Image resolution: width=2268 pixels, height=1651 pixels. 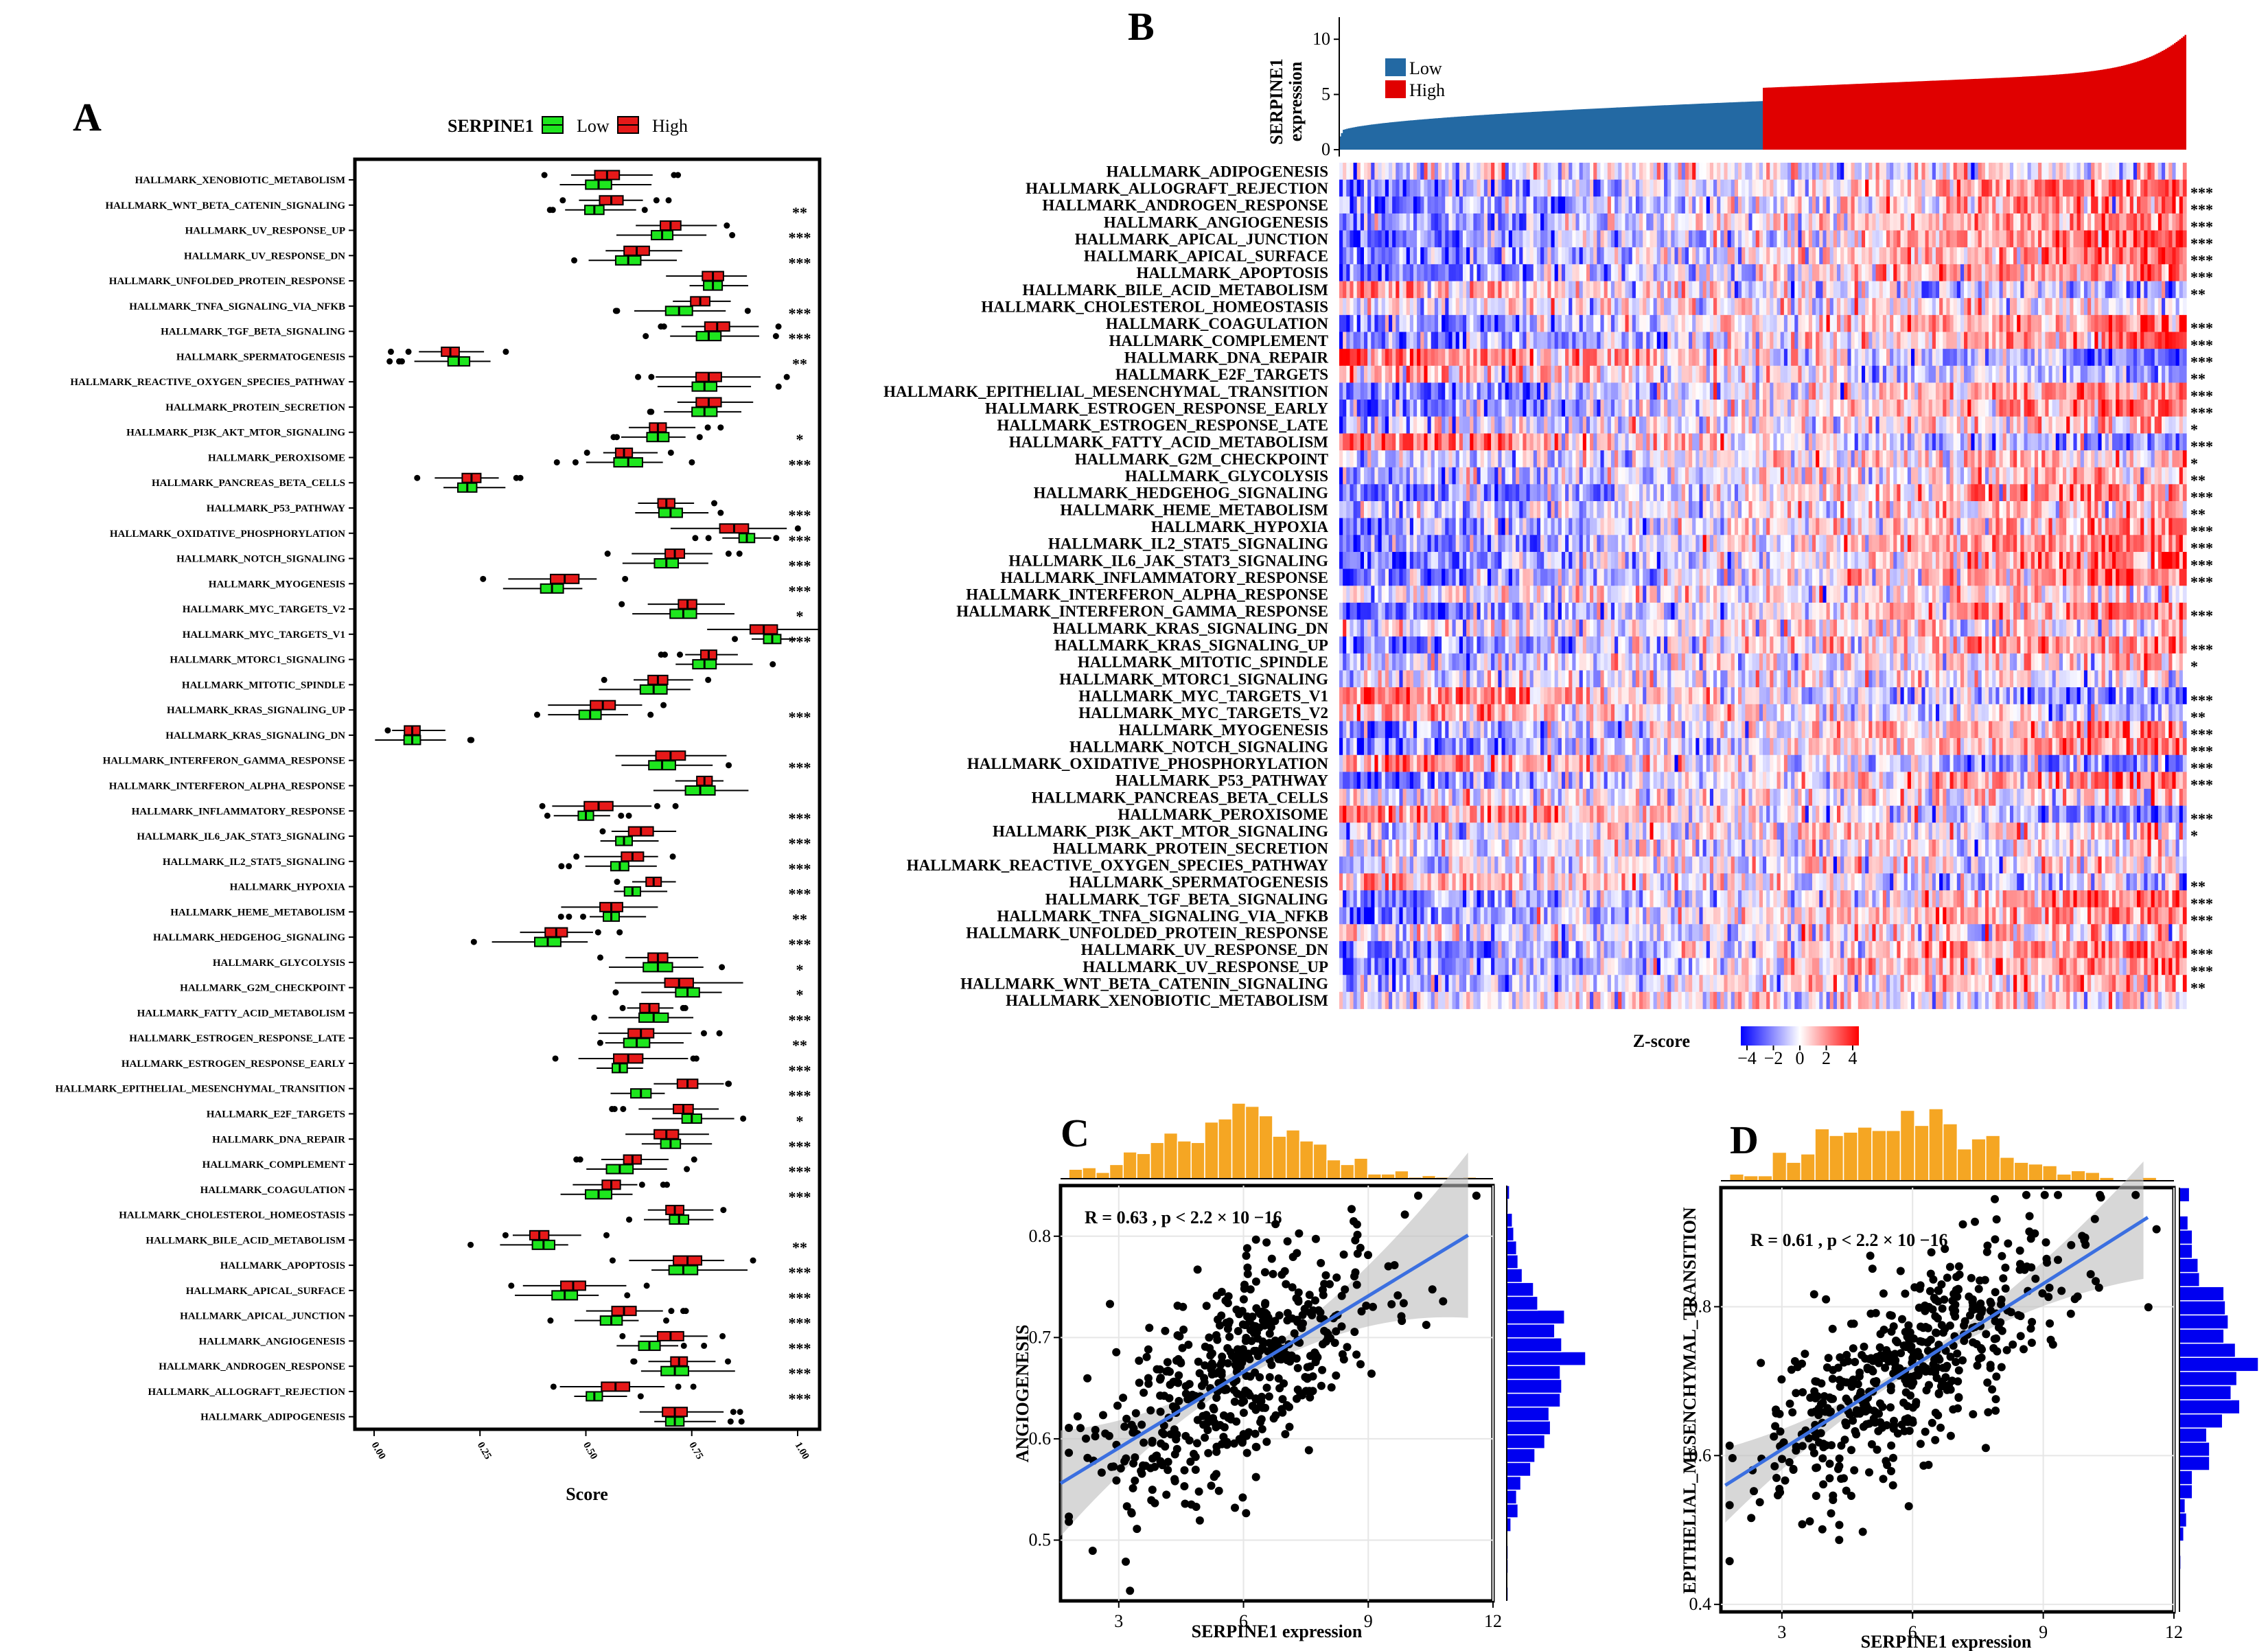 What do you see at coordinates (606, 1235) in the screenshot?
I see `high-outlier` at bounding box center [606, 1235].